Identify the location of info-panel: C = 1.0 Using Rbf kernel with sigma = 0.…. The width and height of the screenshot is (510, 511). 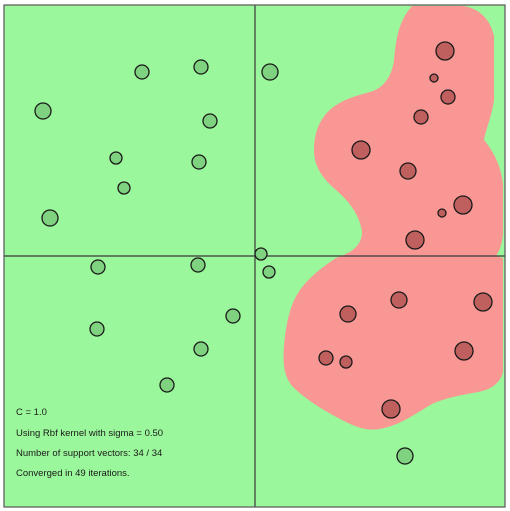
(89, 443).